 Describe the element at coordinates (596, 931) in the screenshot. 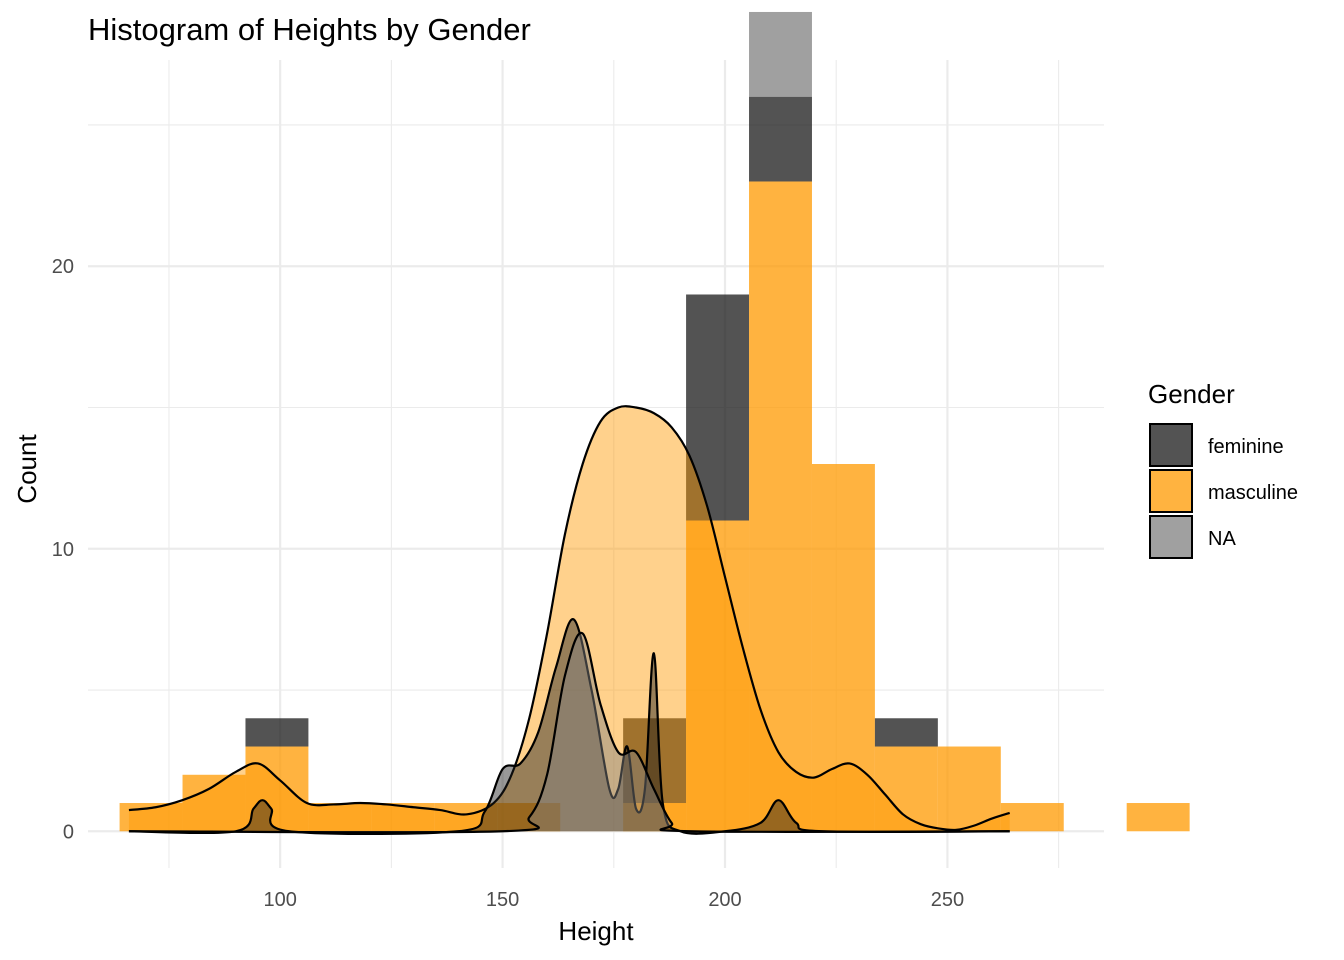

I see `x-axis-title: Height` at that location.